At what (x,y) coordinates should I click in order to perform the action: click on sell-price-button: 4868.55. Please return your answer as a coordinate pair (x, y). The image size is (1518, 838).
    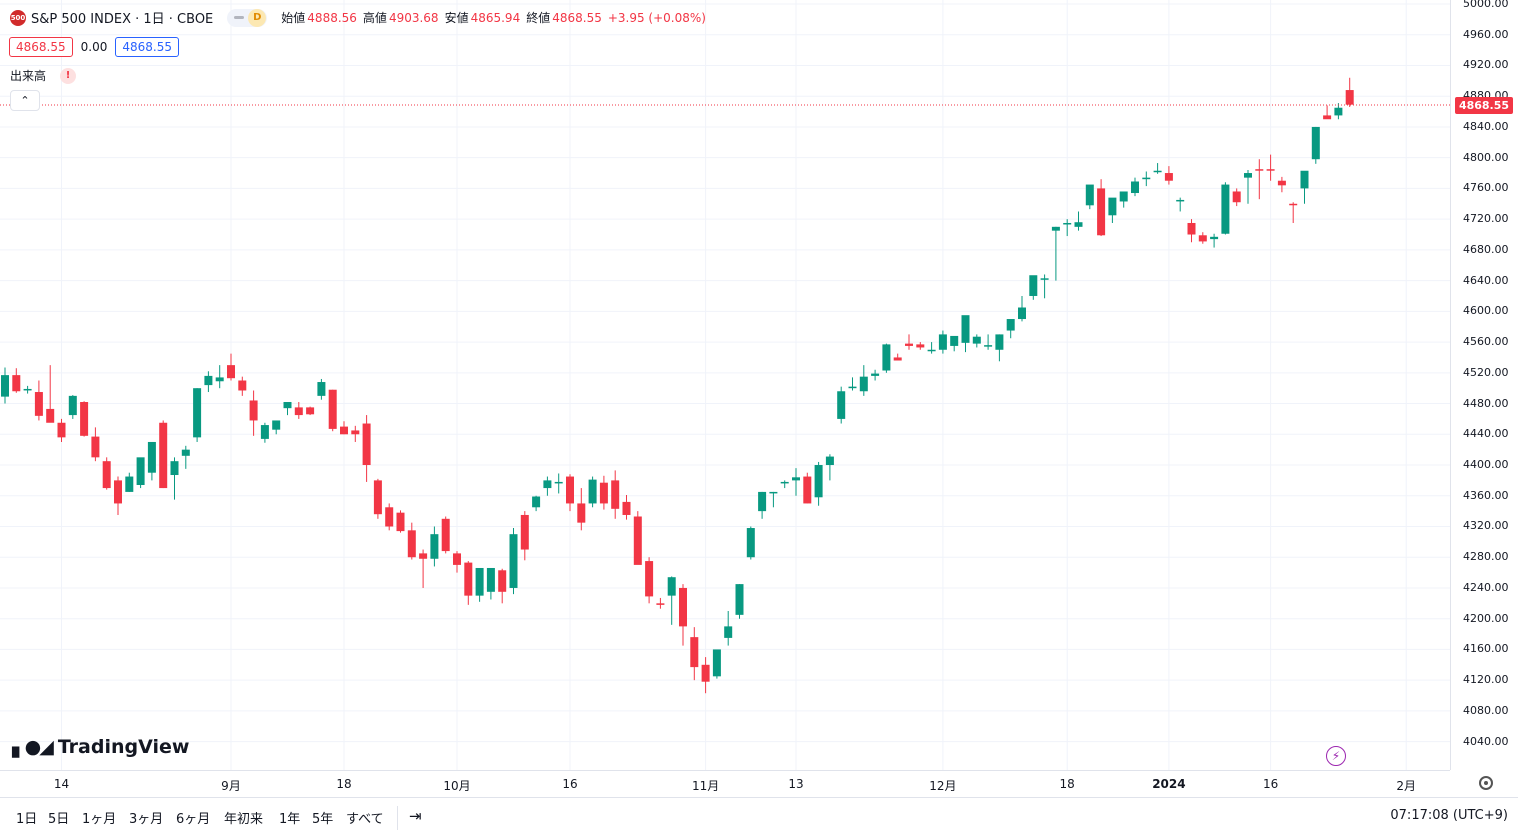
    Looking at the image, I should click on (41, 47).